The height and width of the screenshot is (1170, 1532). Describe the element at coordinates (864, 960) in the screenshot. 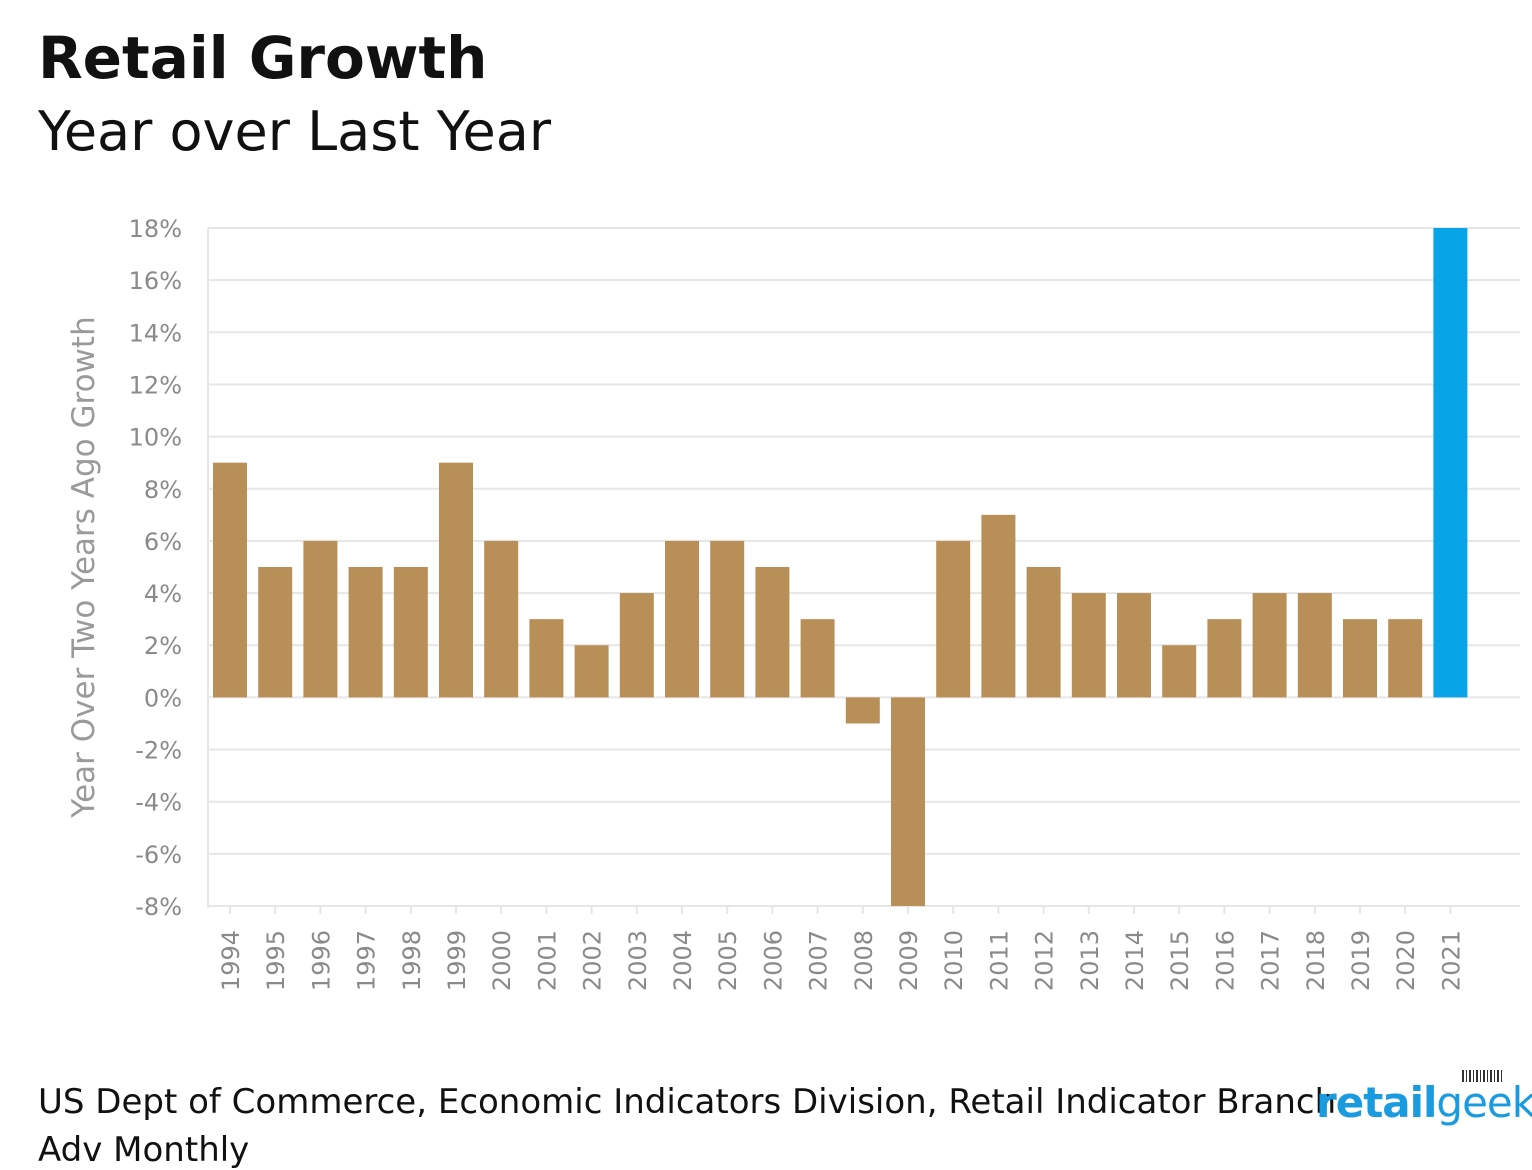

I see `x-tick-label: 2008` at that location.